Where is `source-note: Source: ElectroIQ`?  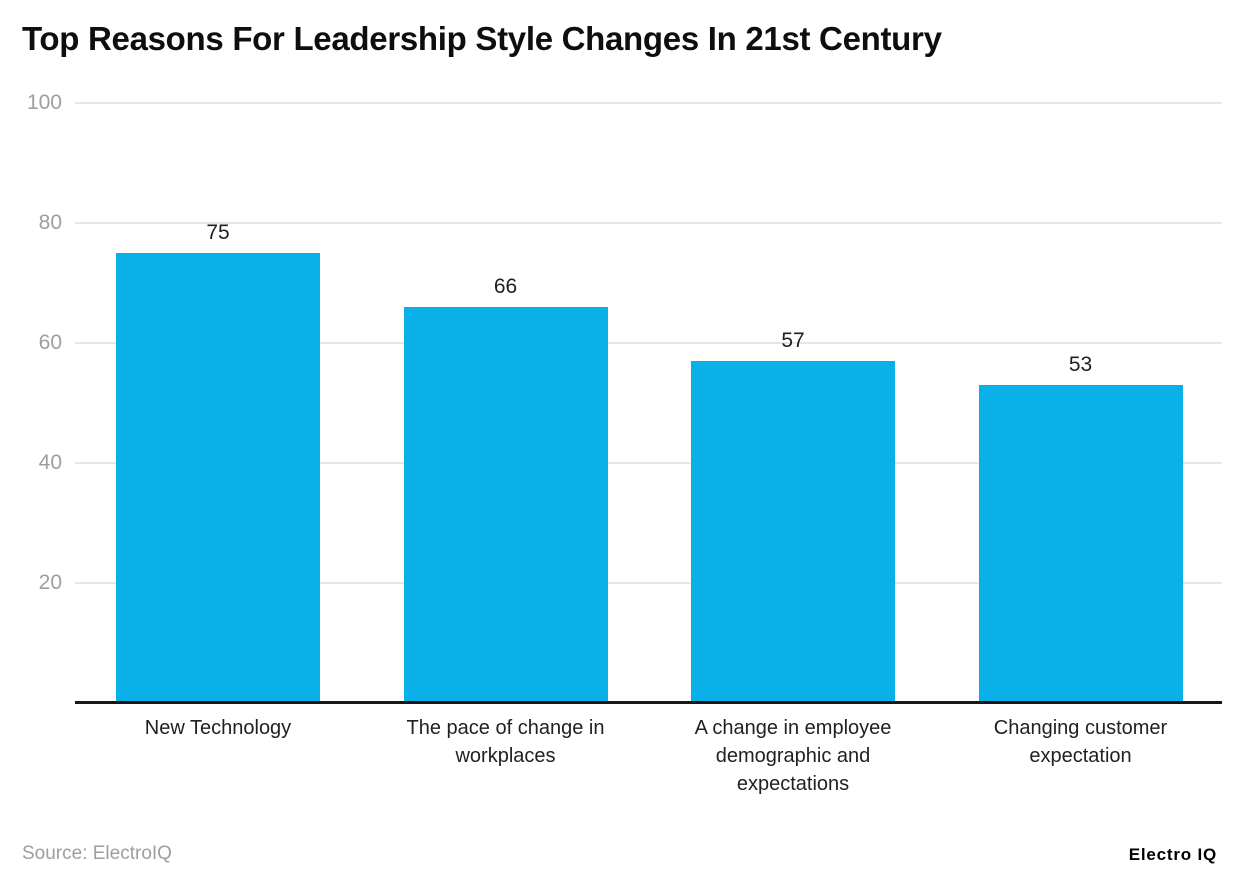 source-note: Source: ElectroIQ is located at coordinates (97, 853).